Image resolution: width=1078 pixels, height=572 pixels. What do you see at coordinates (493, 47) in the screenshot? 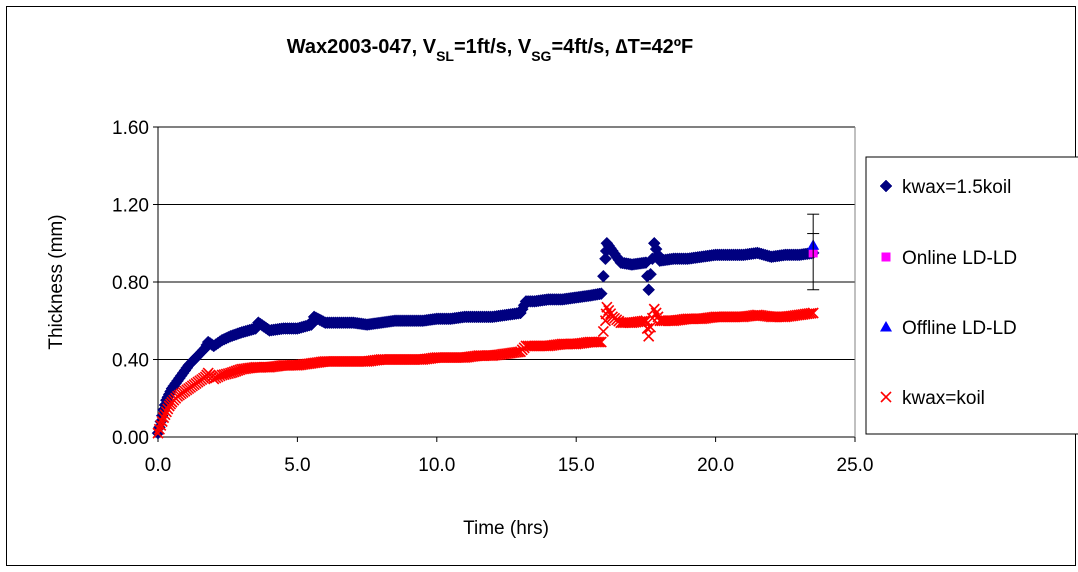
I see `title-part: =1ft/s, V` at bounding box center [493, 47].